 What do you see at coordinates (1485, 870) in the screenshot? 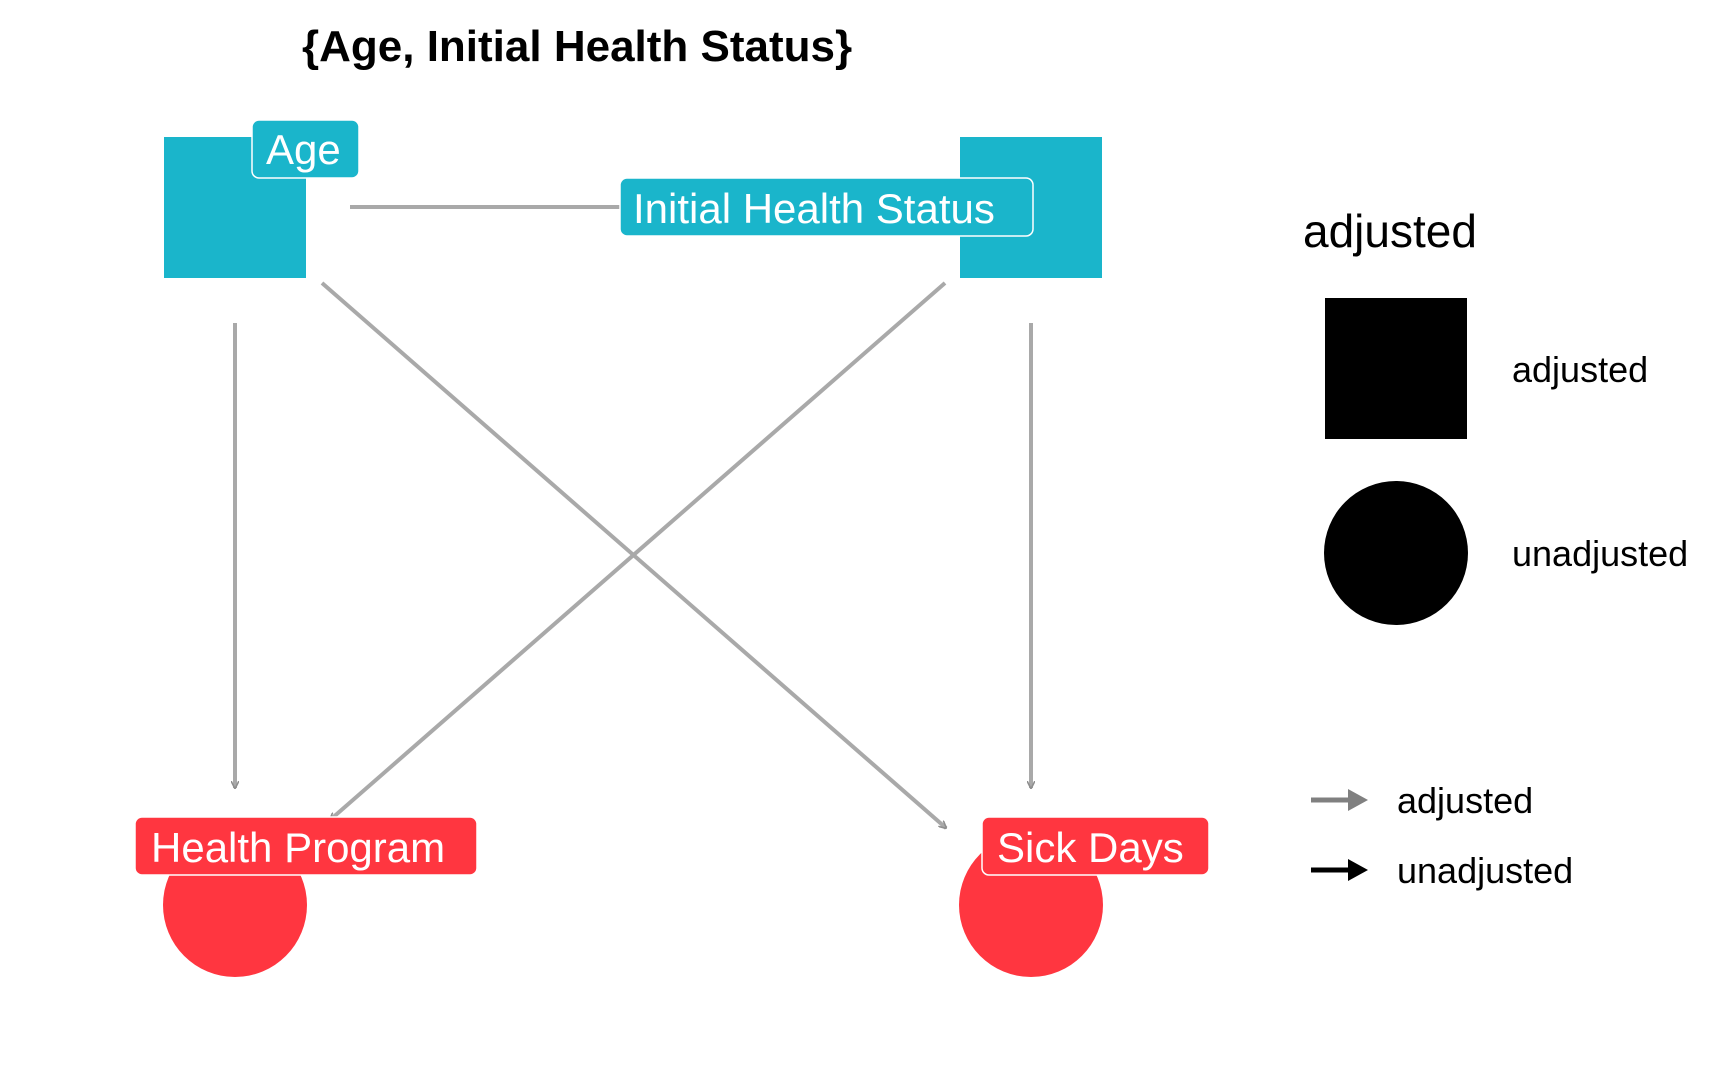
I see `edge-legend-item-unadjusted: unadjusted` at bounding box center [1485, 870].